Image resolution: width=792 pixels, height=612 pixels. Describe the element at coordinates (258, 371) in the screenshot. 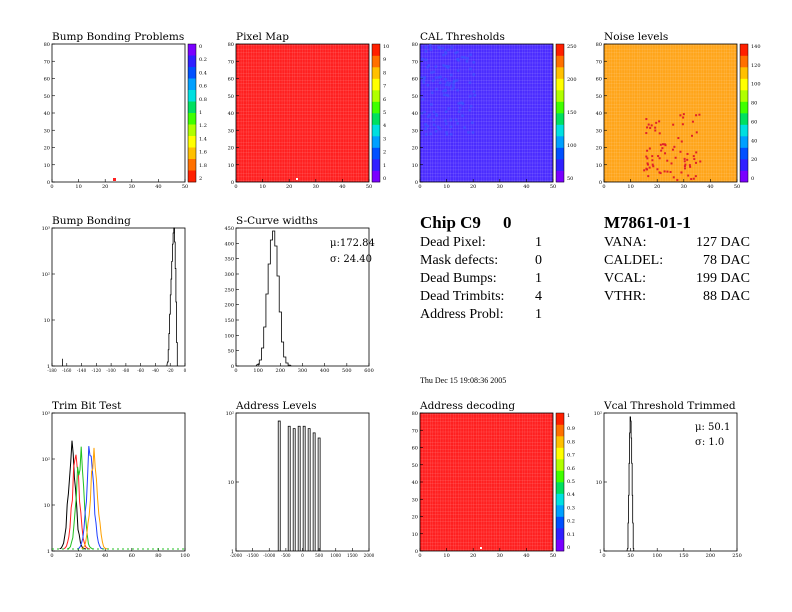

I see `x-tick-label: 100` at that location.